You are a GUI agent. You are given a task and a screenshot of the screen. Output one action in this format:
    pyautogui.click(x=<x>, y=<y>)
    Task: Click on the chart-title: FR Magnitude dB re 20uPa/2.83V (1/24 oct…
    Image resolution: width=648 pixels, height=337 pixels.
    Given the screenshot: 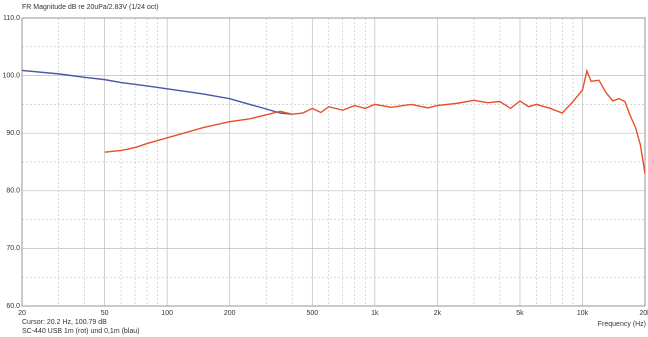 What is the action you would take?
    pyautogui.click(x=90, y=7)
    